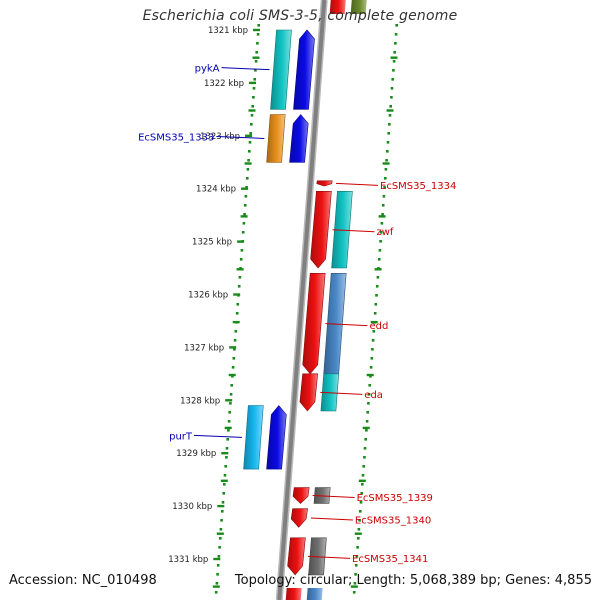  Describe the element at coordinates (196, 454) in the screenshot. I see `scale-tick-label: 1329 kbp` at that location.